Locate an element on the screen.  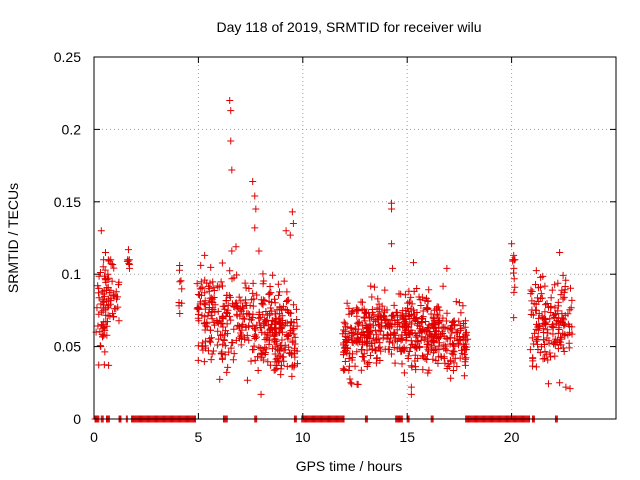
y-tick-label: 0.05 is located at coordinates (67, 347).